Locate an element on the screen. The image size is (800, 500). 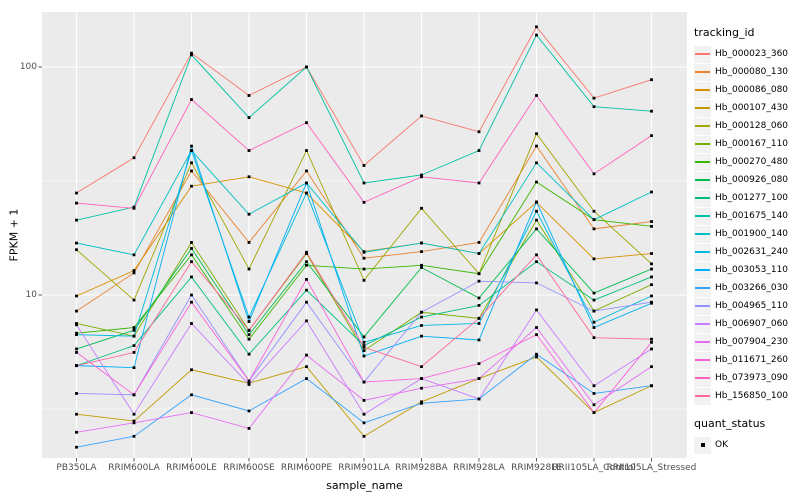
x-tick-label-RRIM600LA: RRIM600LA is located at coordinates (134, 468).